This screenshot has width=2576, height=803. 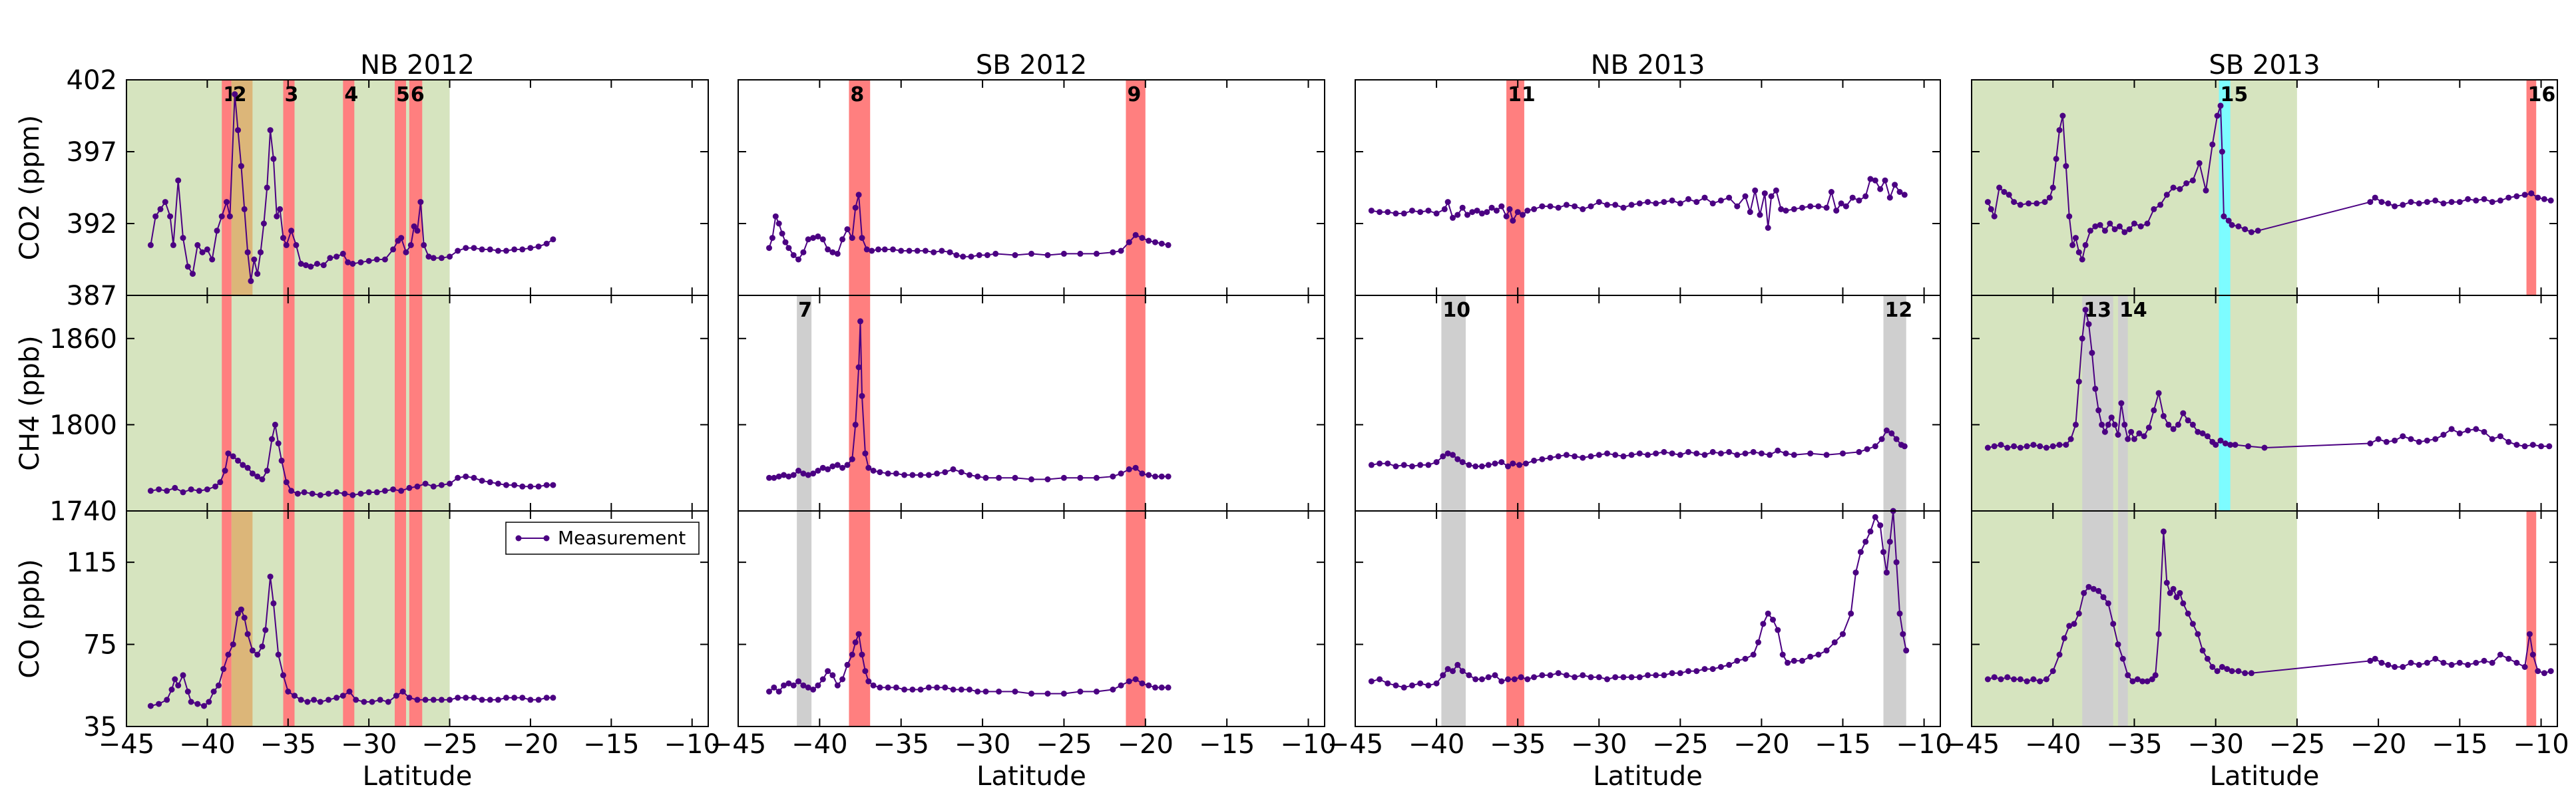 What do you see at coordinates (1518, 744) in the screenshot?
I see `x-tick-label: −35` at bounding box center [1518, 744].